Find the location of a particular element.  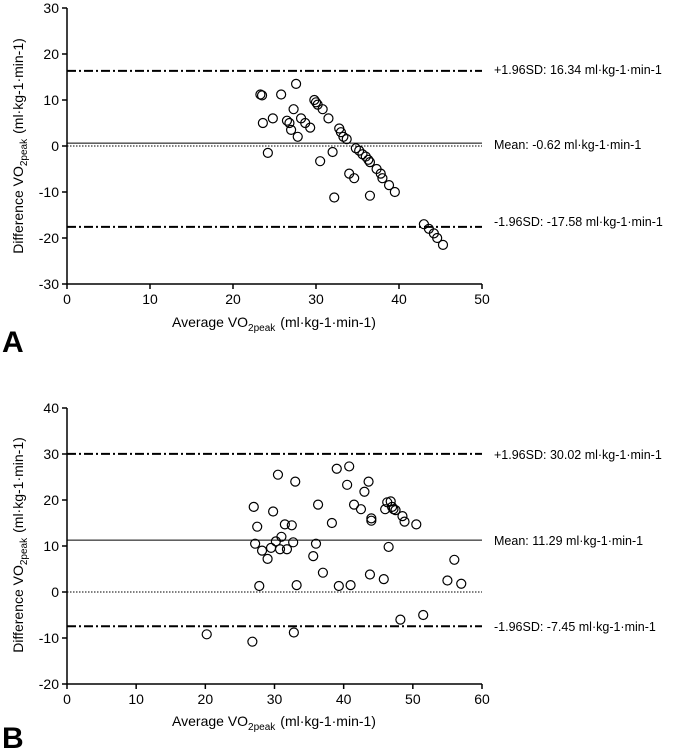

panel-a-upper-loa-annotation: +1.96SD: 16.34 ml·kg-1·min-1 is located at coordinates (578, 70).